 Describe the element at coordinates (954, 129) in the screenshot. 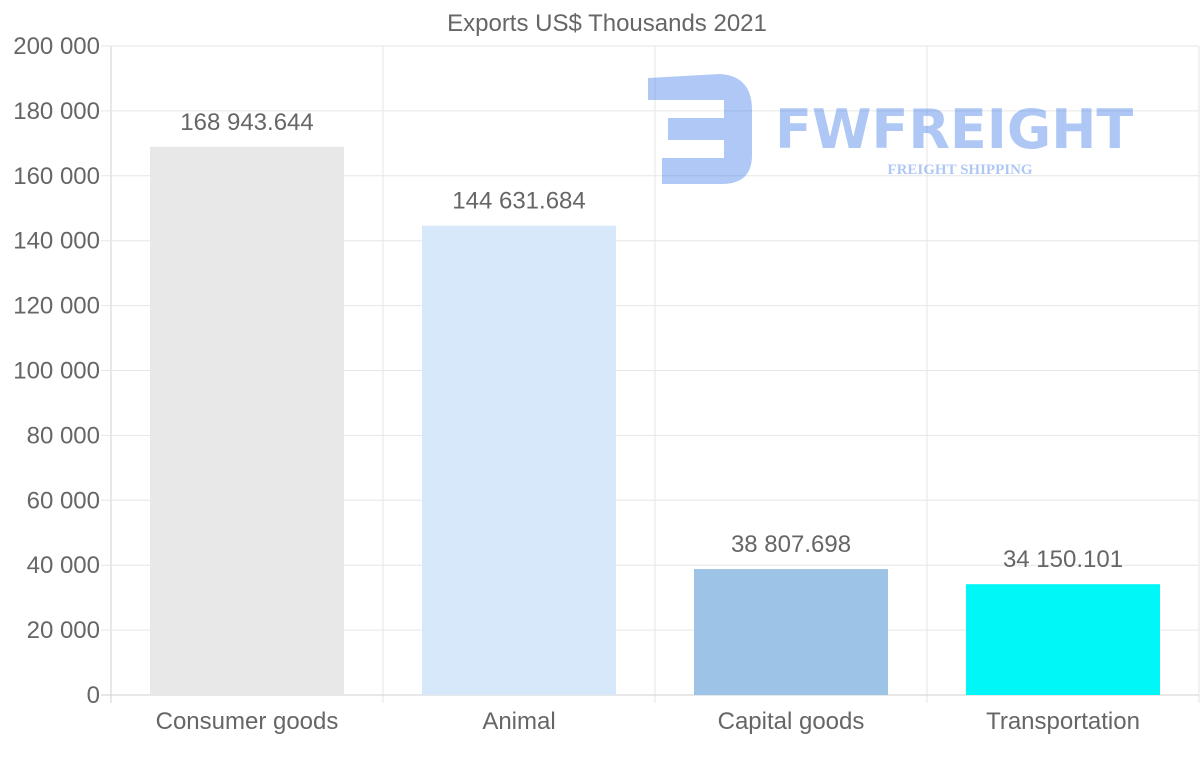

I see `watermark-brand: FWFREIGHT` at that location.